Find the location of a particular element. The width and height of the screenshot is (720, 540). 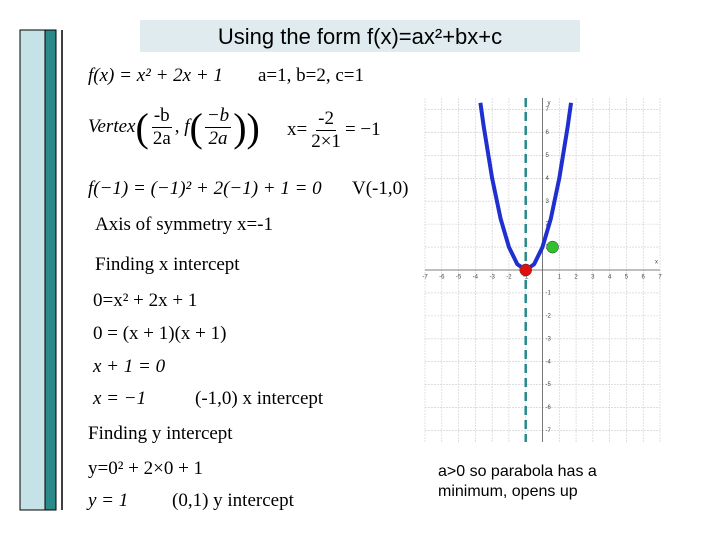

x-tick-label: -1 is located at coordinates (526, 278).